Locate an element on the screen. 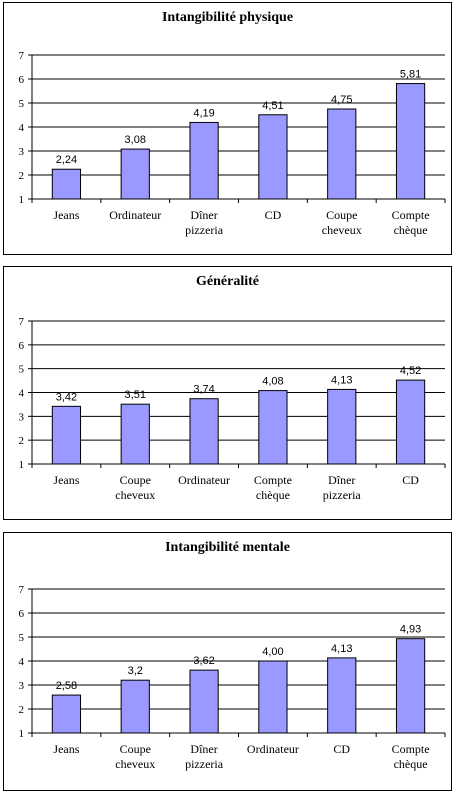 The image size is (457, 794). data-label: 3,2 is located at coordinates (135, 671).